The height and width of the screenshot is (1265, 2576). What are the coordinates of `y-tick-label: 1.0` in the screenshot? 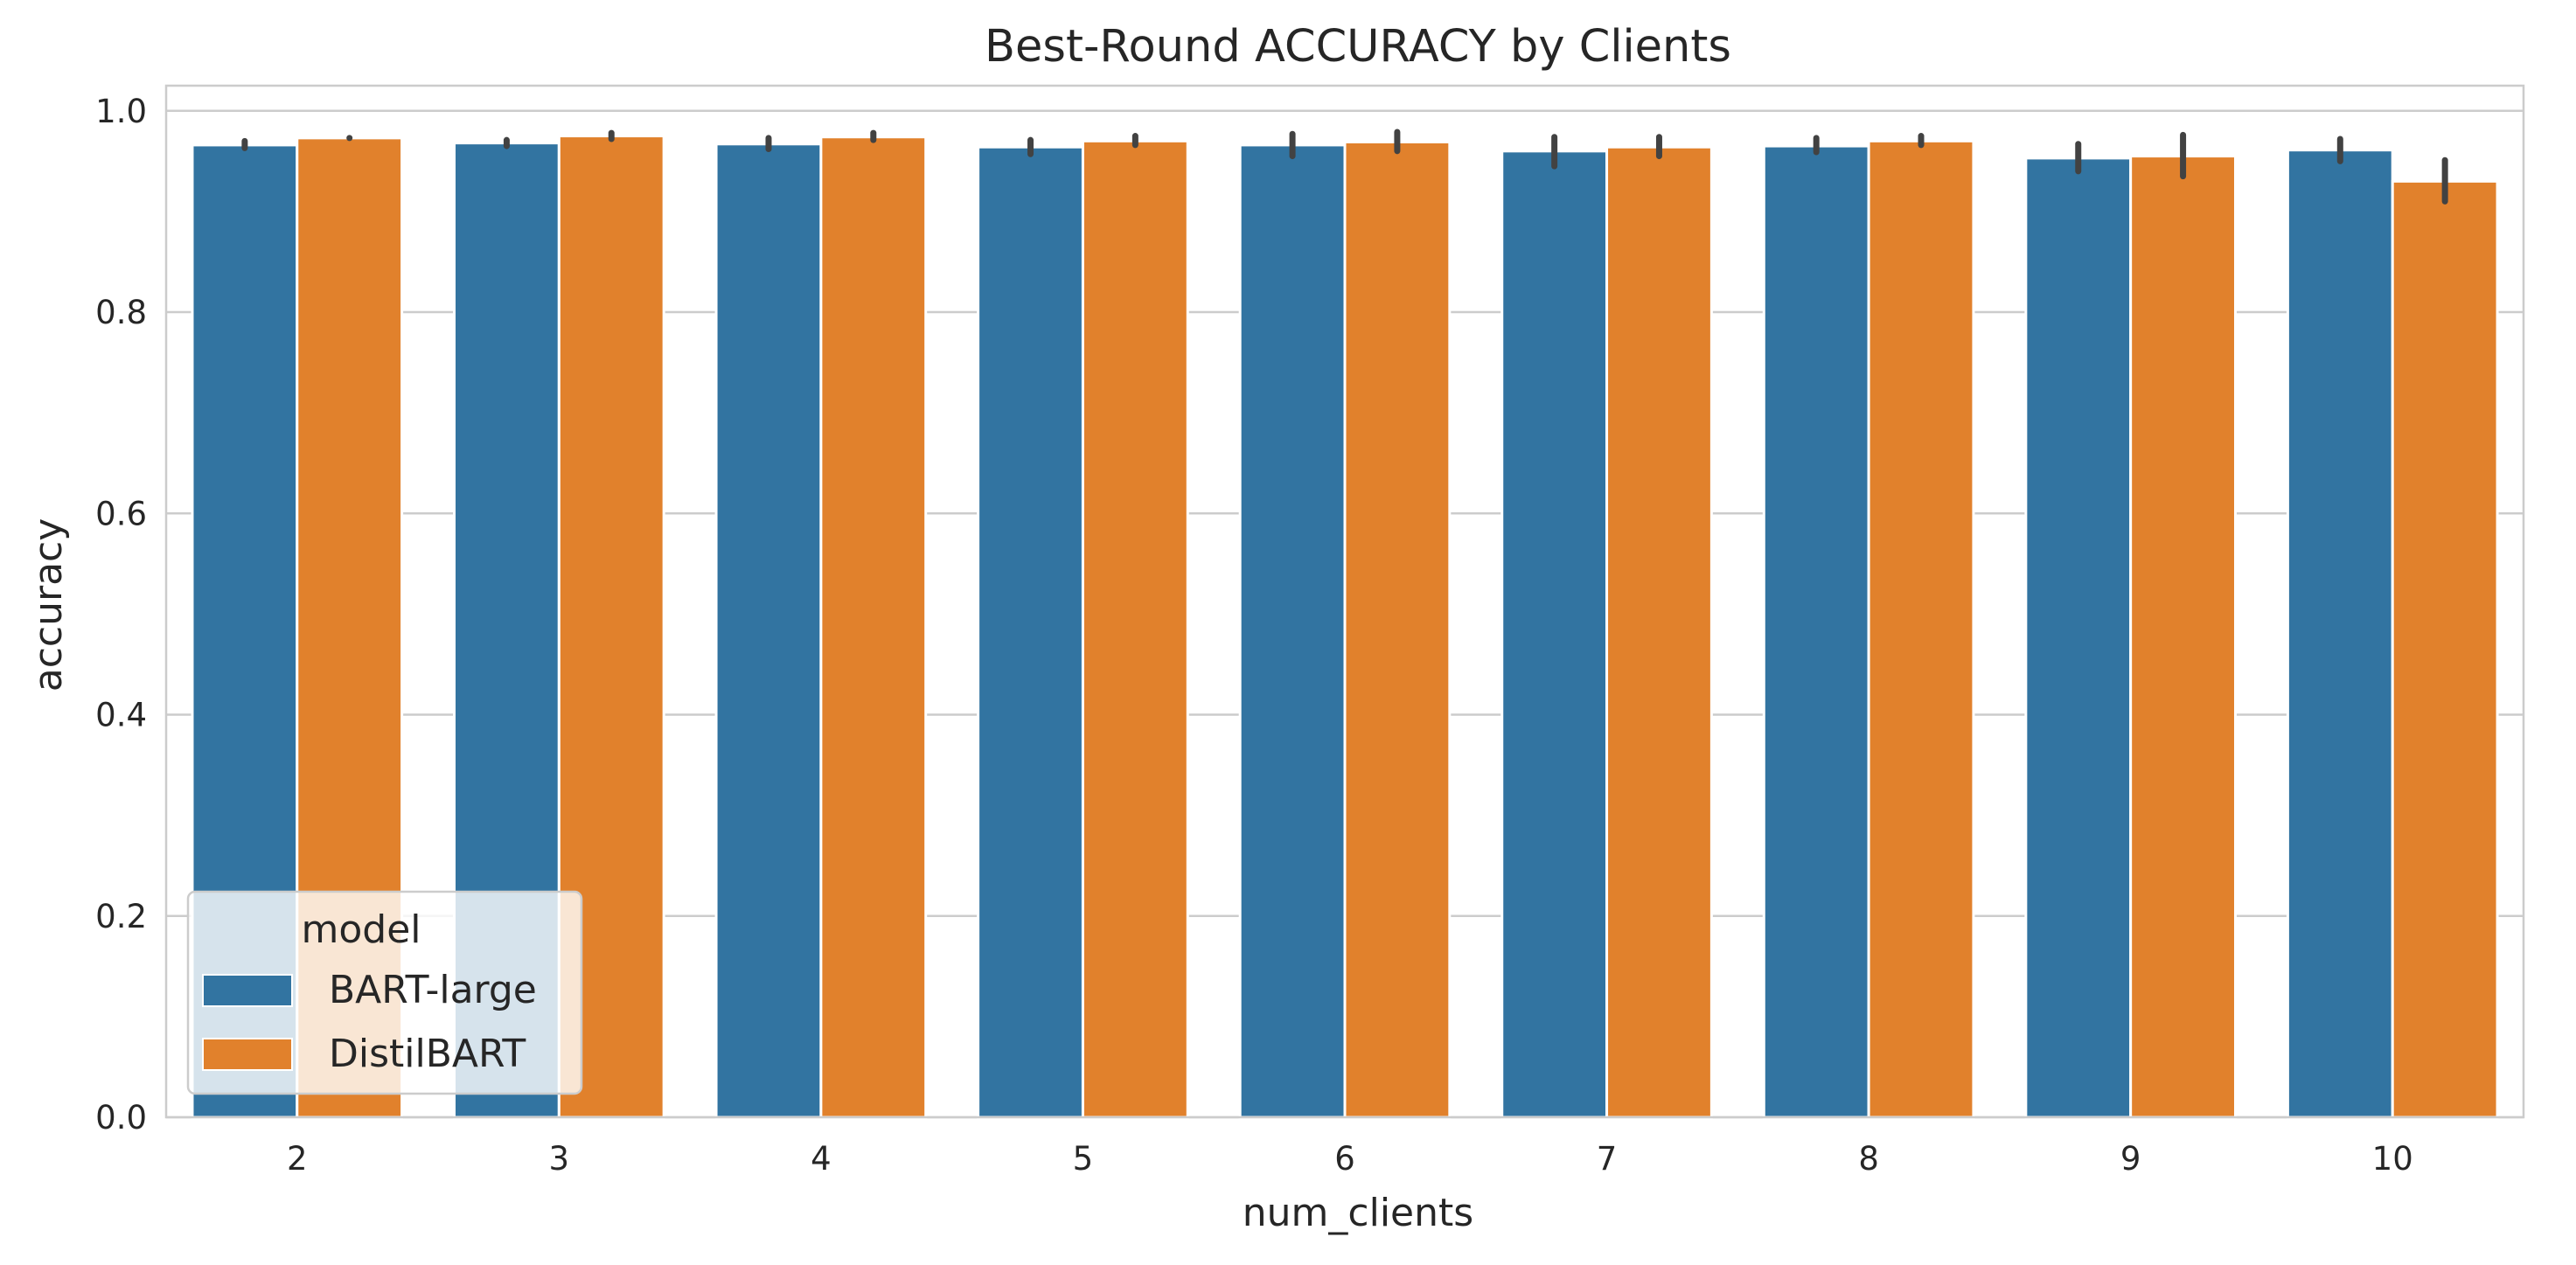 It's located at (121, 111).